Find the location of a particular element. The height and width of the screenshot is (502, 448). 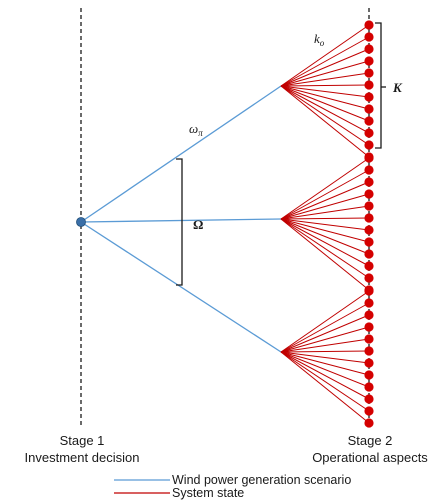

system-state-symbol: ko is located at coordinates (319, 39).